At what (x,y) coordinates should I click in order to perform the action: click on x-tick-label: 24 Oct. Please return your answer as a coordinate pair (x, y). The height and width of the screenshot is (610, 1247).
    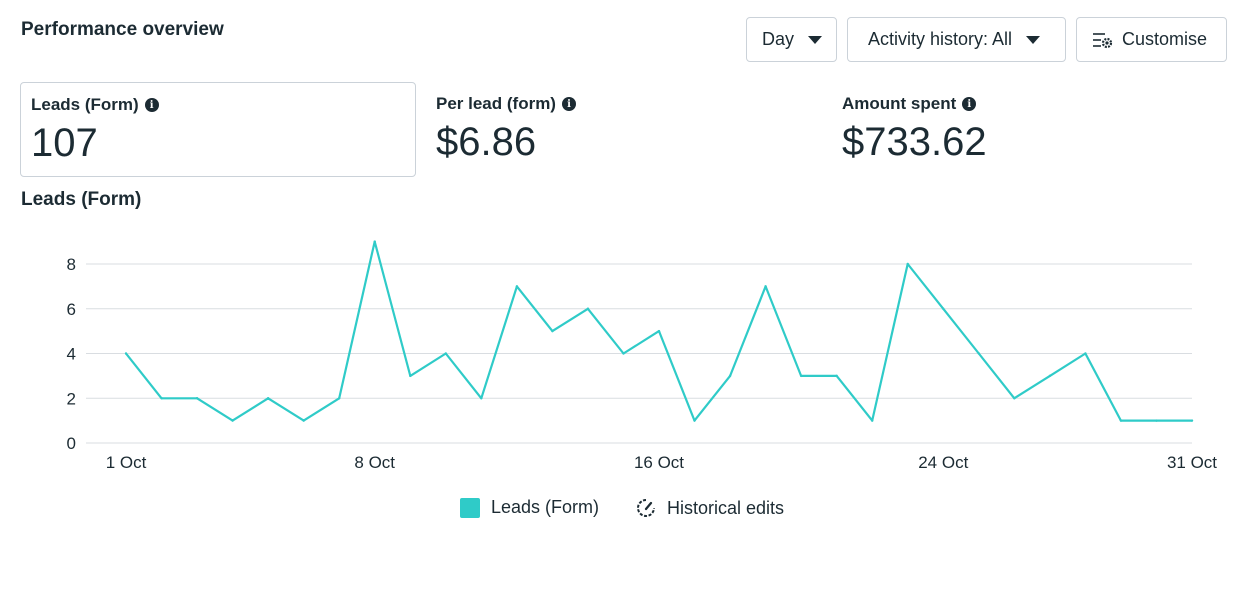
    Looking at the image, I should click on (943, 462).